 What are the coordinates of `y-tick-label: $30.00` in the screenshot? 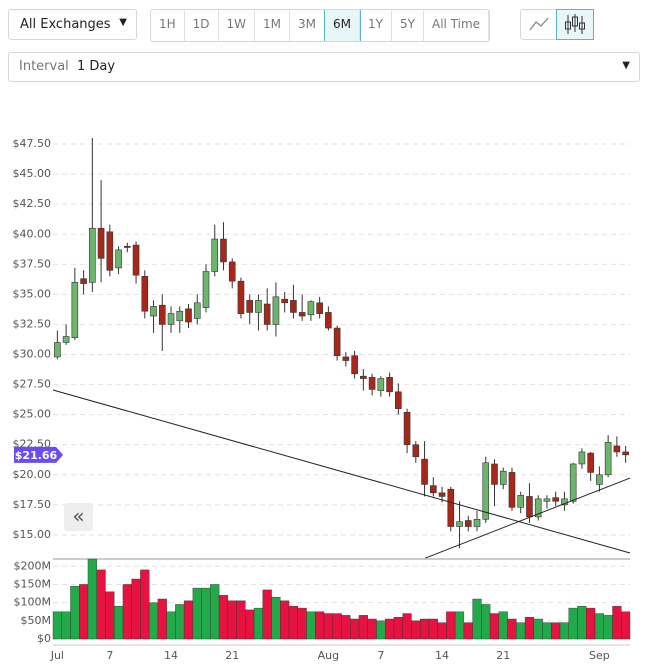 It's located at (32, 354).